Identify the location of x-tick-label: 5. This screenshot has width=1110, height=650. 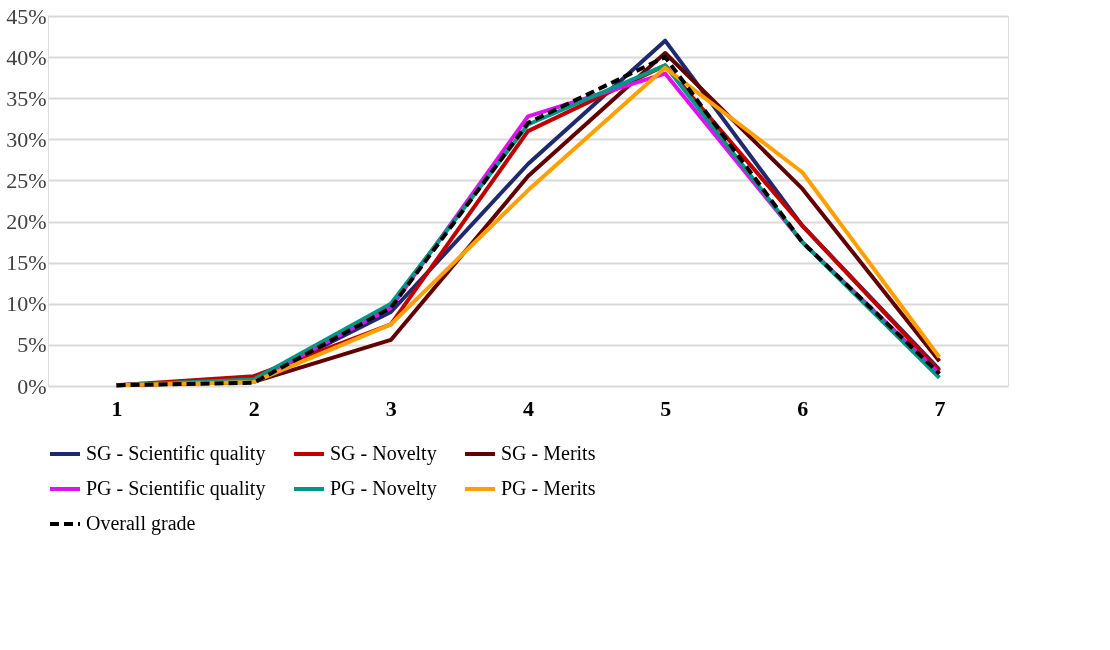
(666, 408).